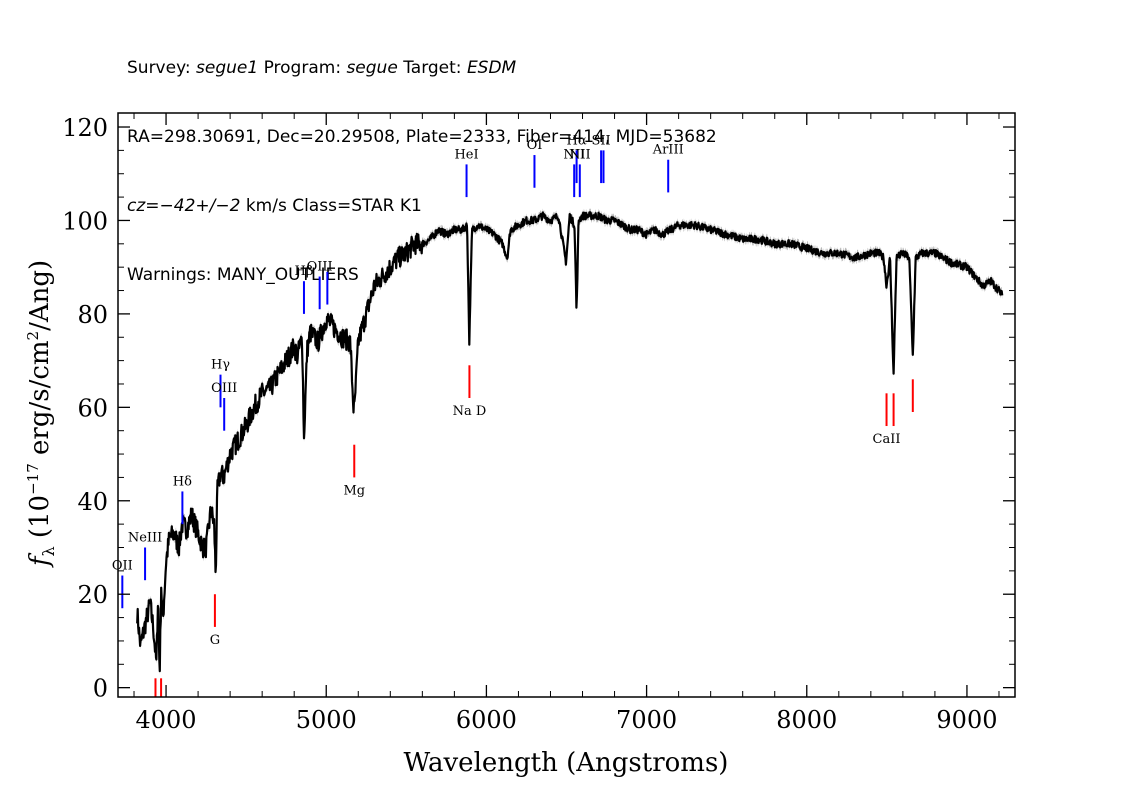 This screenshot has height=810, width=1134. What do you see at coordinates (302, 68) in the screenshot?
I see `program-label: Program:` at bounding box center [302, 68].